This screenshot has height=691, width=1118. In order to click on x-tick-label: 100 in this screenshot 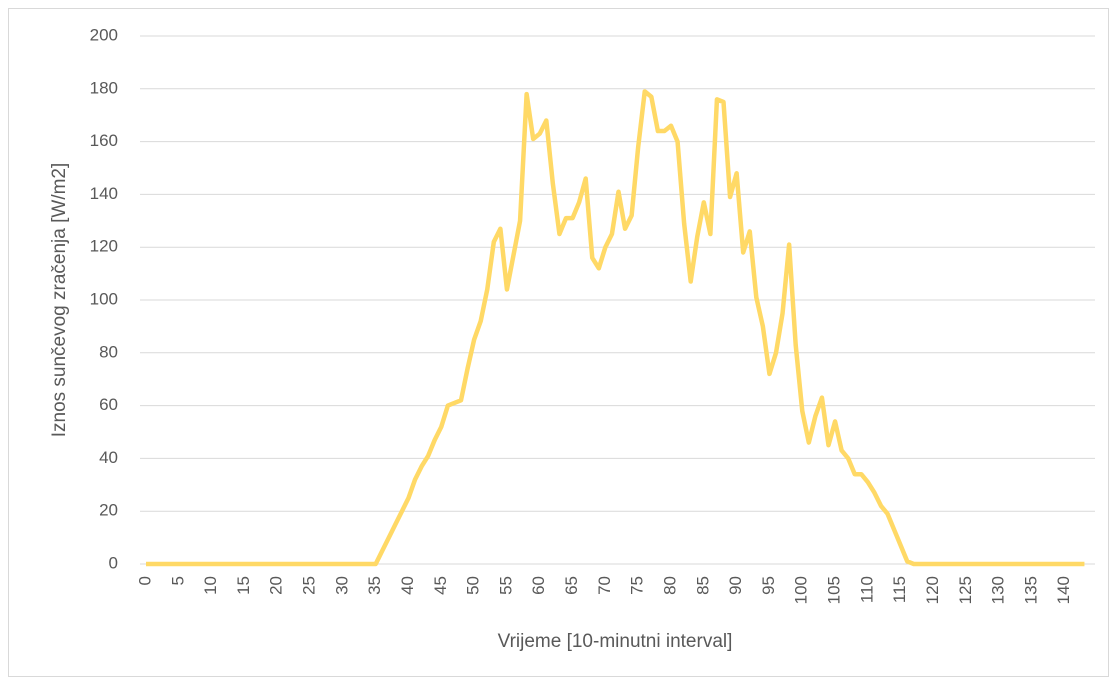, I will do `click(801, 590)`.